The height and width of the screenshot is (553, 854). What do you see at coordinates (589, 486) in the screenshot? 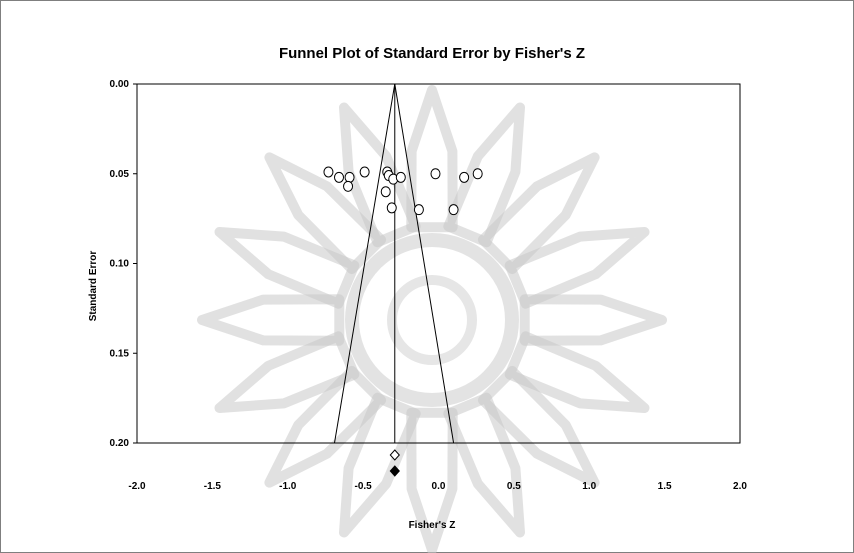
I see `x-tick-label: 1.0` at bounding box center [589, 486].